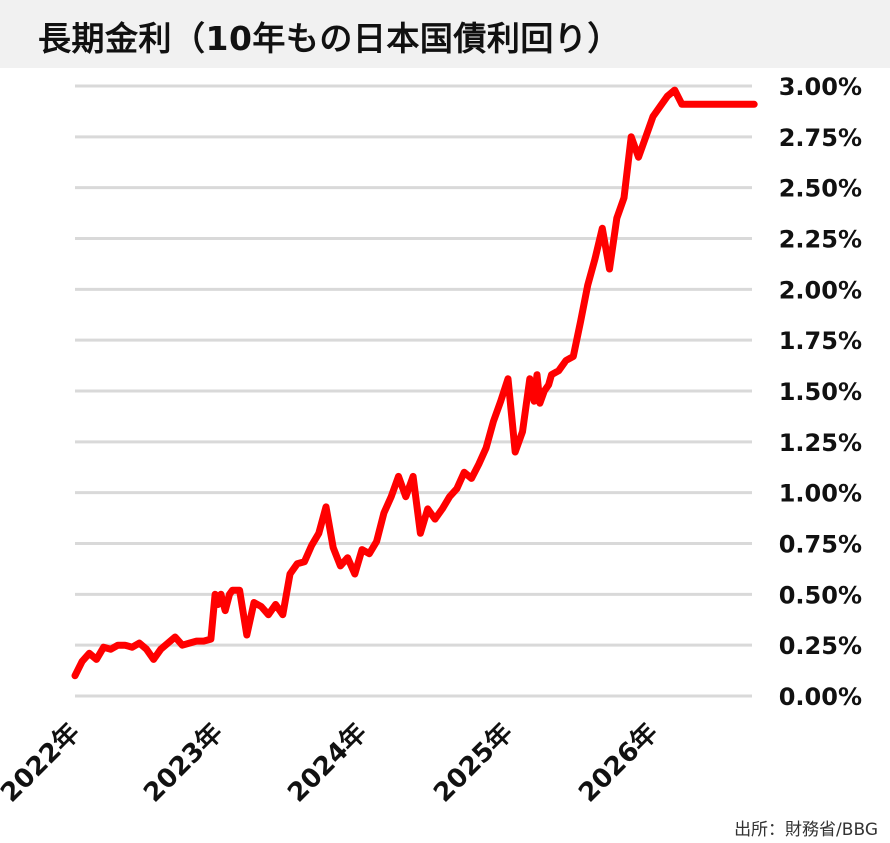 The height and width of the screenshot is (843, 890). I want to click on y-tick-label: 0.75%, so click(820, 545).